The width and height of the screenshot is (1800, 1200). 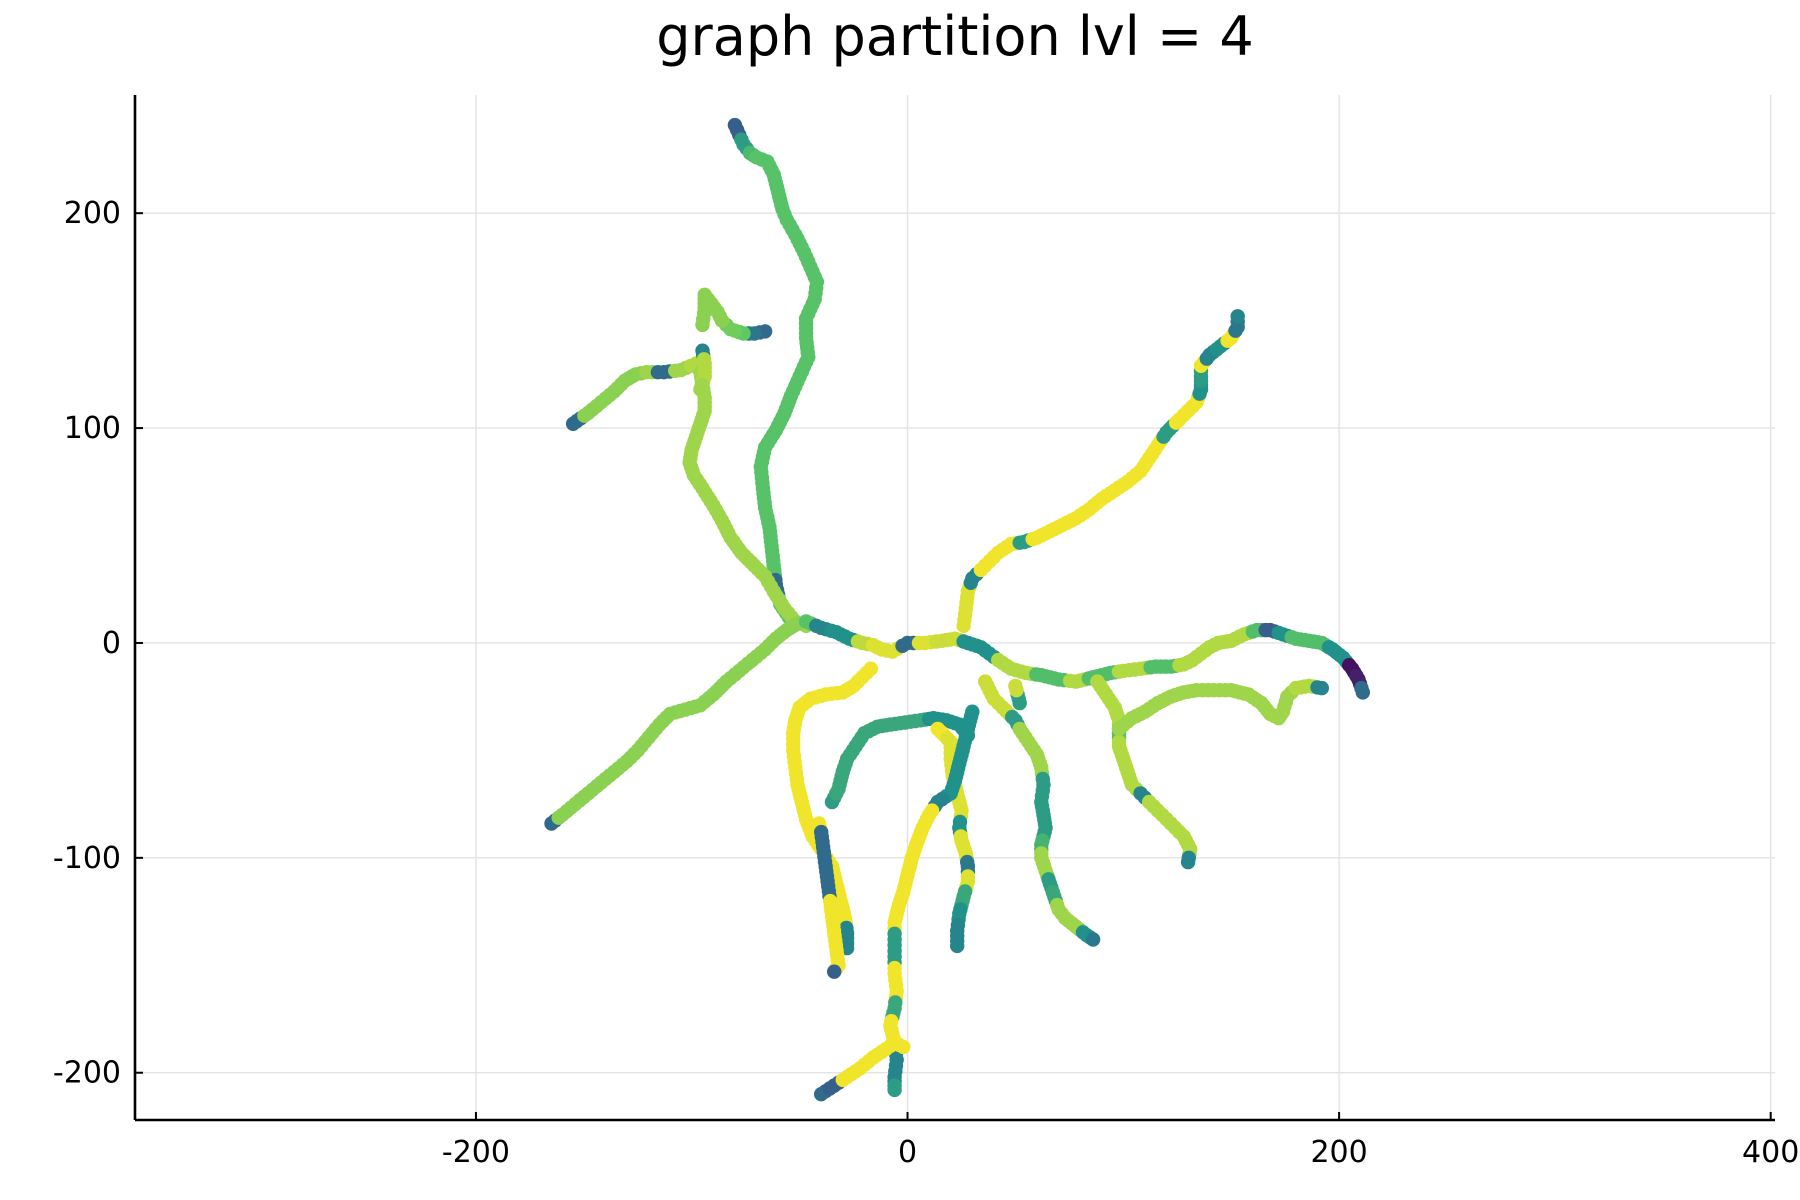 What do you see at coordinates (87, 643) in the screenshot?
I see `y-tick-labels: -200 -100 0 100 200` at bounding box center [87, 643].